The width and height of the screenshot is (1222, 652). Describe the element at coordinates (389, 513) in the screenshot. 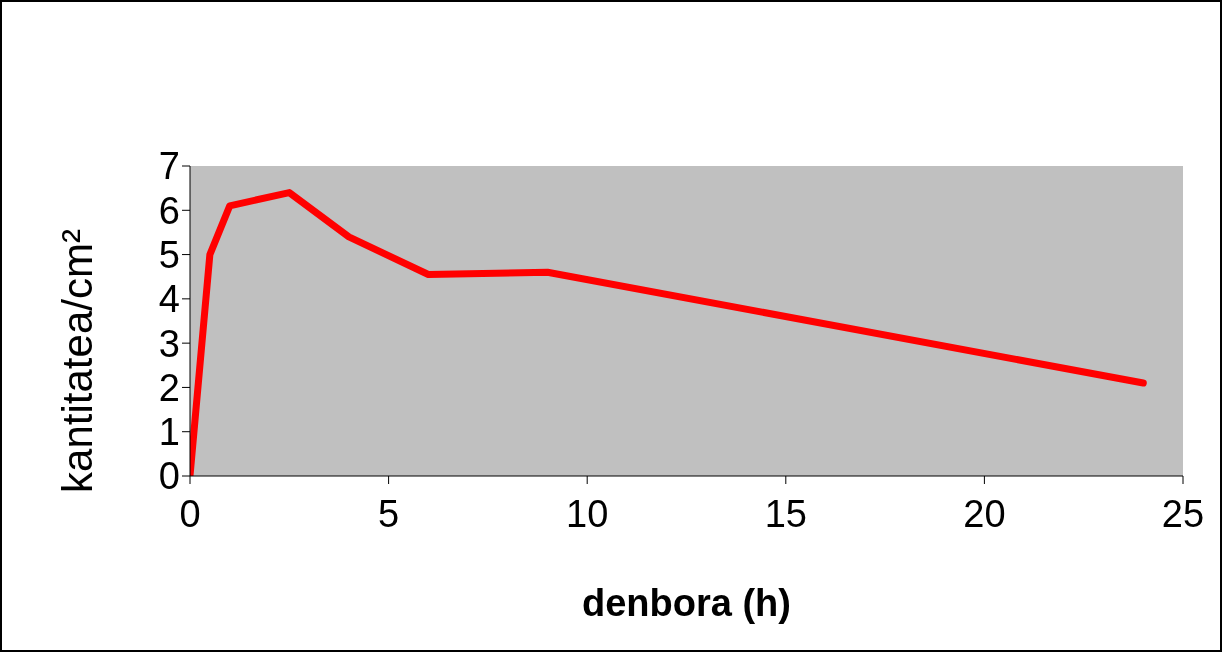

I see `x-tick-label: 5` at that location.